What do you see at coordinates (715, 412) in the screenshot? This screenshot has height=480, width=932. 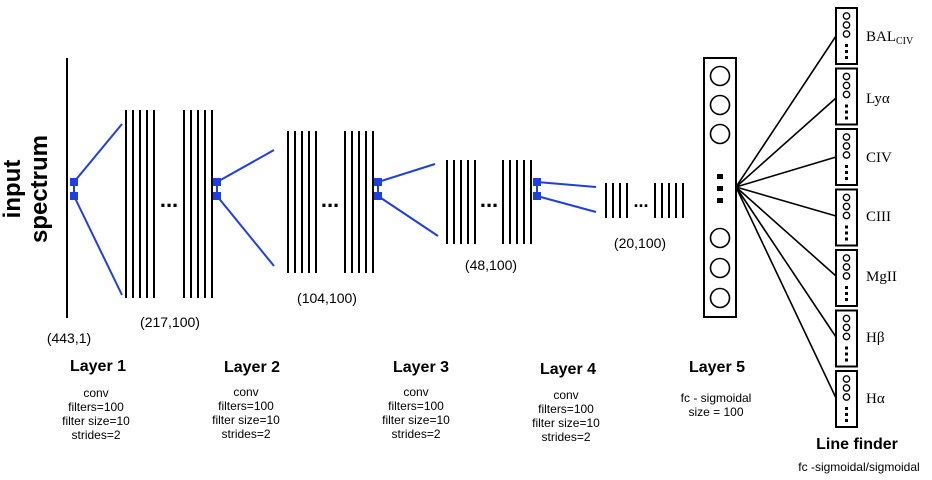 I see `svg-text: size = 100` at bounding box center [715, 412].